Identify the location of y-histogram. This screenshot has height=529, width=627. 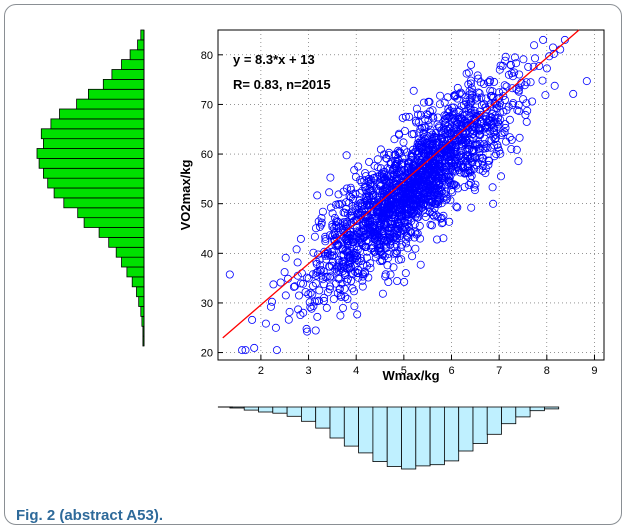
(90, 188).